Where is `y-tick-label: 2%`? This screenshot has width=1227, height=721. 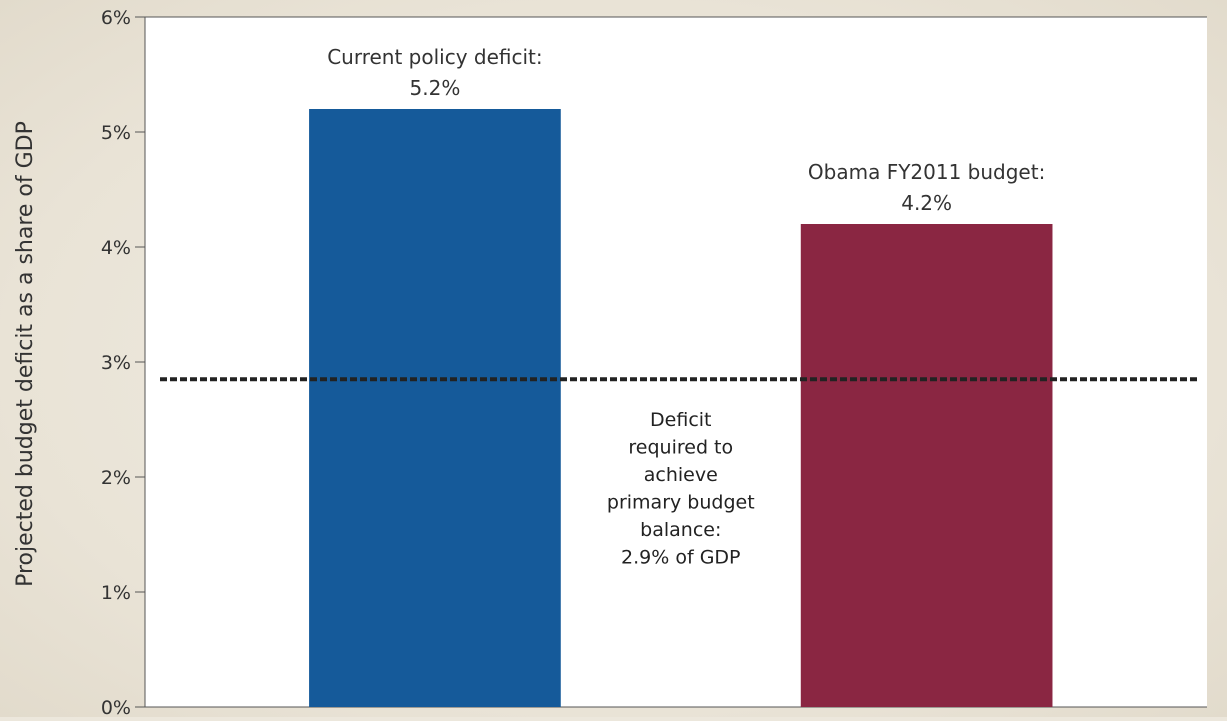
y-tick-label: 2% is located at coordinates (116, 478).